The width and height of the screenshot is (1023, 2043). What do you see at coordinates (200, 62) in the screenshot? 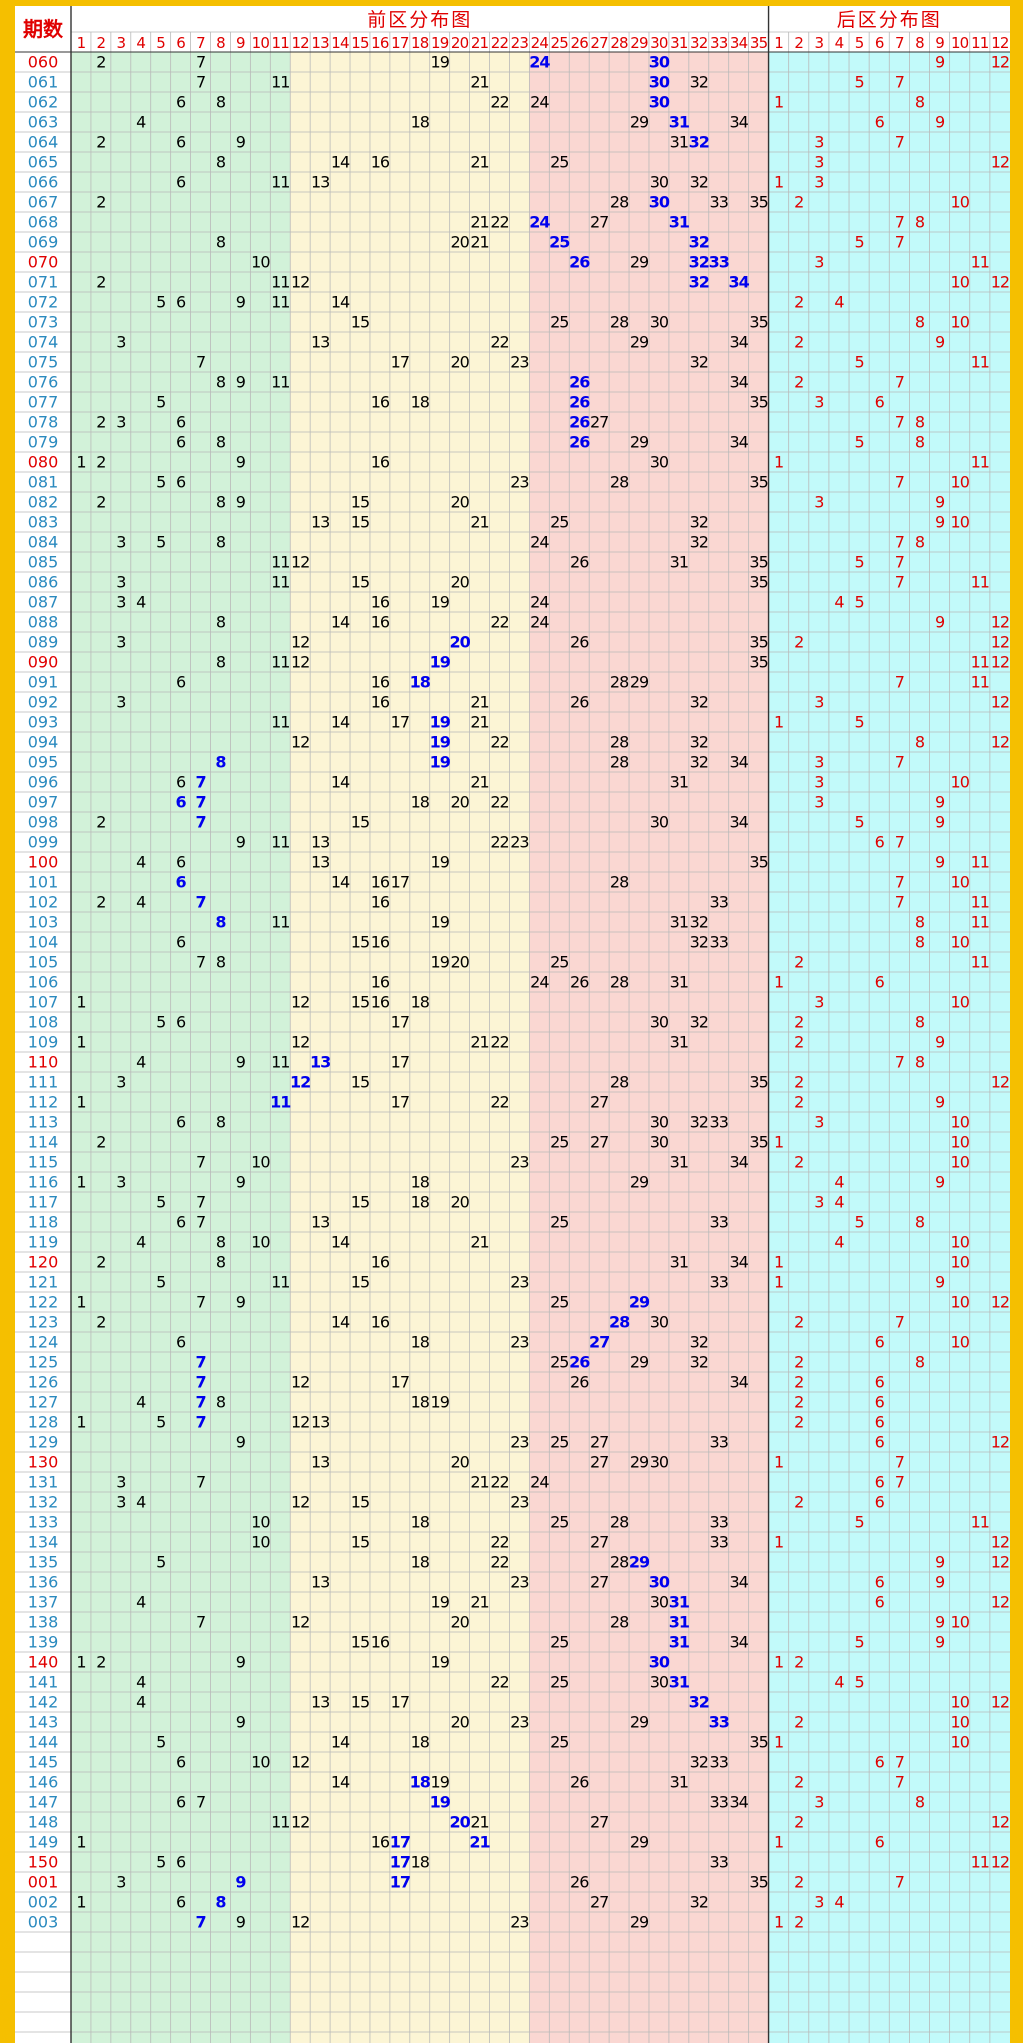
I see `front-ball: 7` at bounding box center [200, 62].